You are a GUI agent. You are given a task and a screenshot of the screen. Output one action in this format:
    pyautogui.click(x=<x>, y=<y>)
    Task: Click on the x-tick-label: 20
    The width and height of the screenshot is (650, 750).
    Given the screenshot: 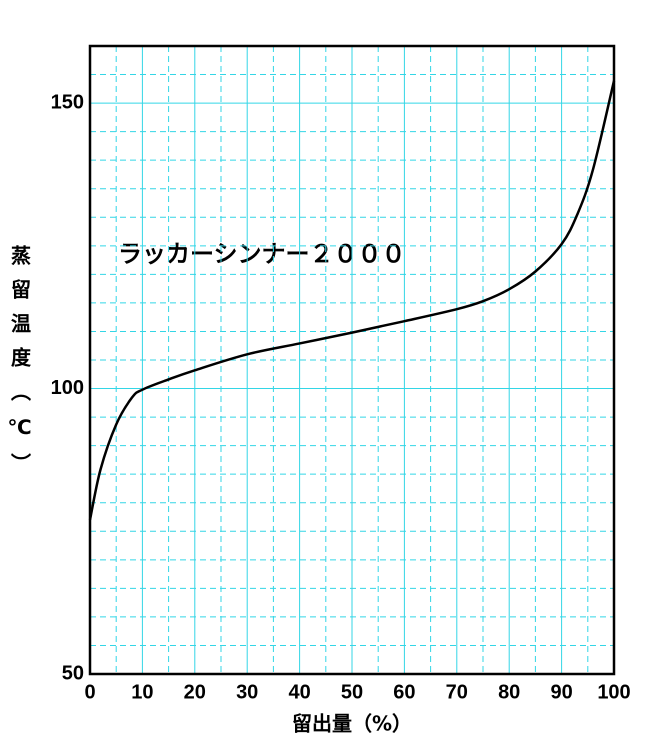 What is the action you would take?
    pyautogui.click(x=195, y=692)
    